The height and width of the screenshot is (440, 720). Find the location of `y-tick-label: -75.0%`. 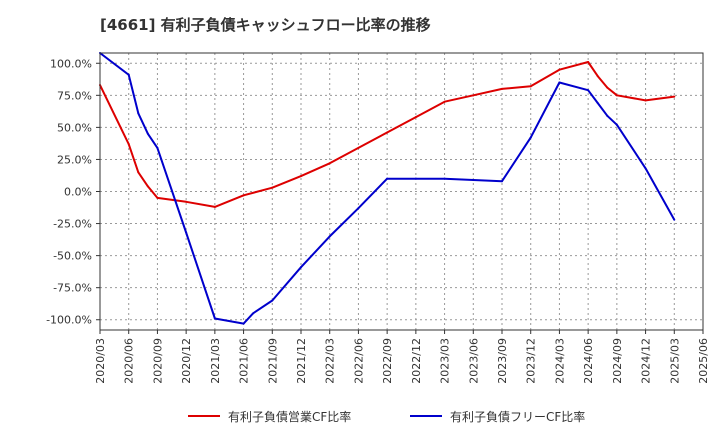

y-tick-label: -75.0% is located at coordinates (72, 288).